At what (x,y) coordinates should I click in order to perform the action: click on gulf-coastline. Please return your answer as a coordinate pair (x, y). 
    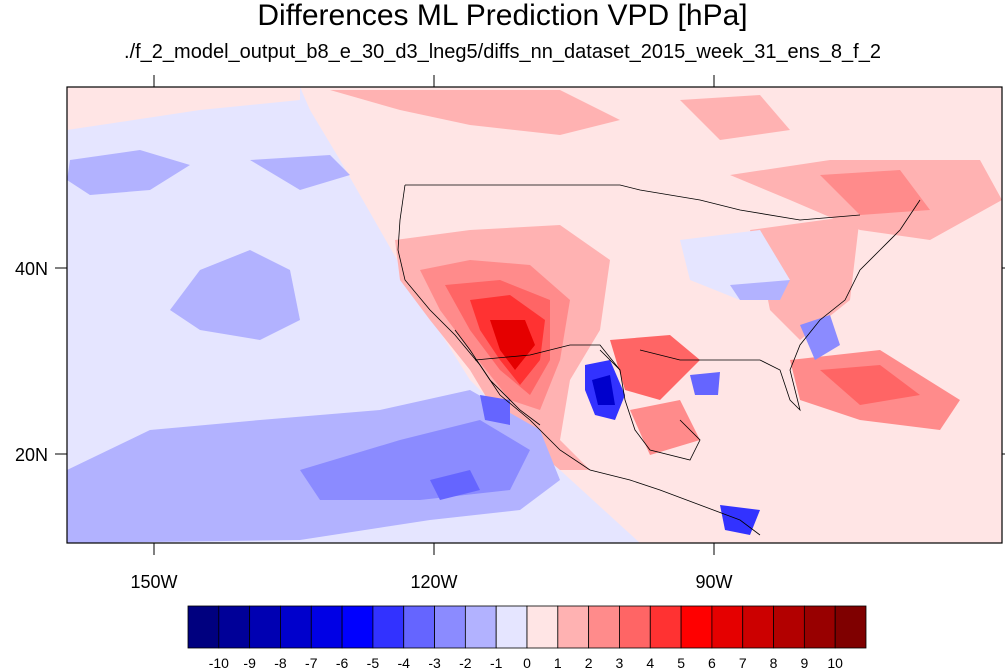
    Looking at the image, I should click on (650, 405).